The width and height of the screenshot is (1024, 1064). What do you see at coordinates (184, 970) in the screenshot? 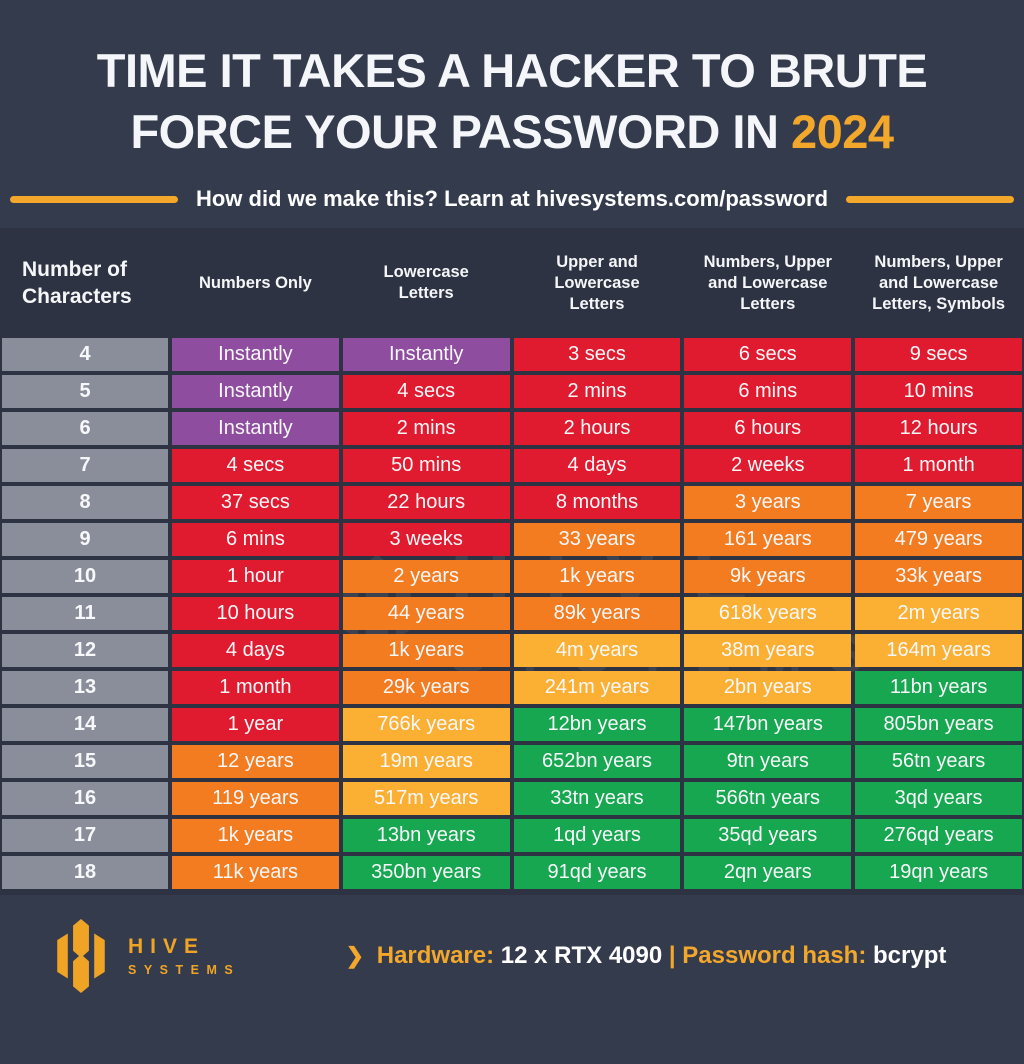
I see `logo-text-systems: SYSTEMS` at bounding box center [184, 970].